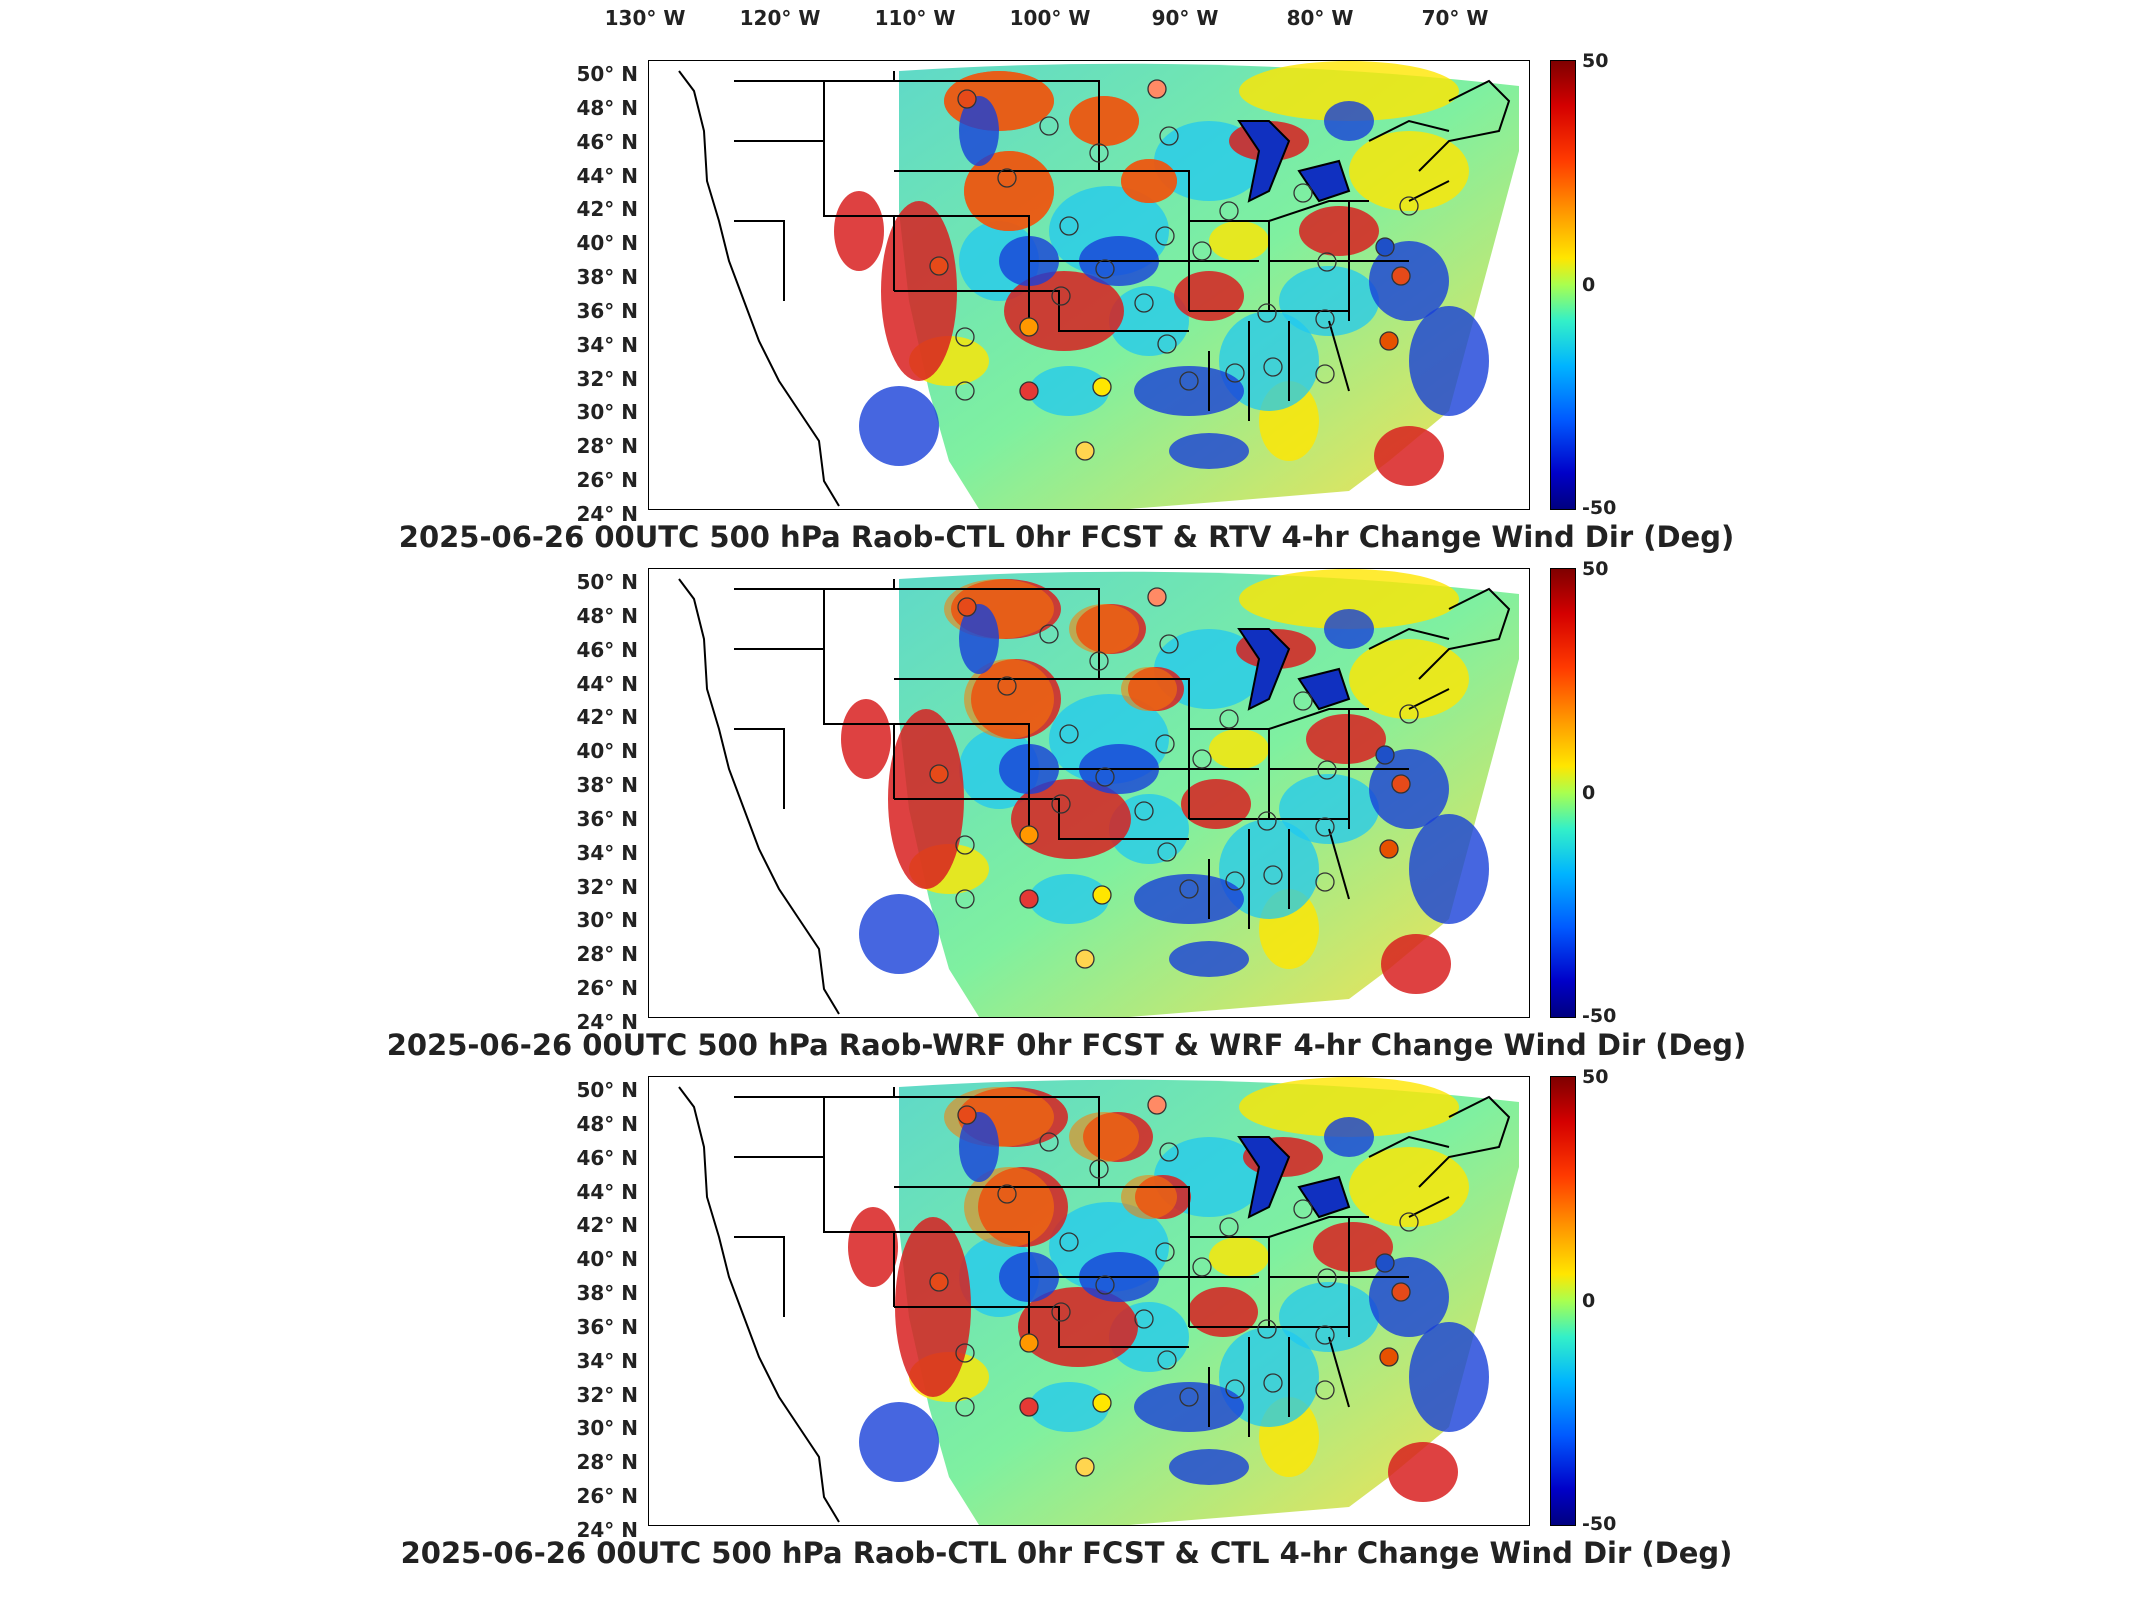  I want to click on lon-label: 130° W, so click(645, 18).